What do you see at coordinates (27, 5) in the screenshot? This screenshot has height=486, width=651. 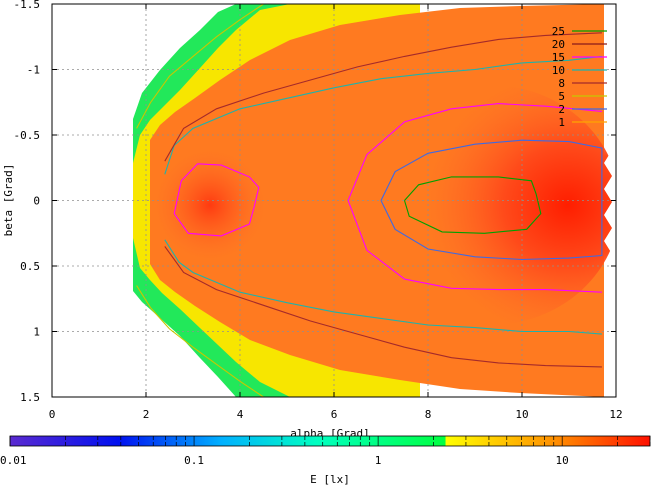 I see `y-tick-label: -1.5` at bounding box center [27, 5].